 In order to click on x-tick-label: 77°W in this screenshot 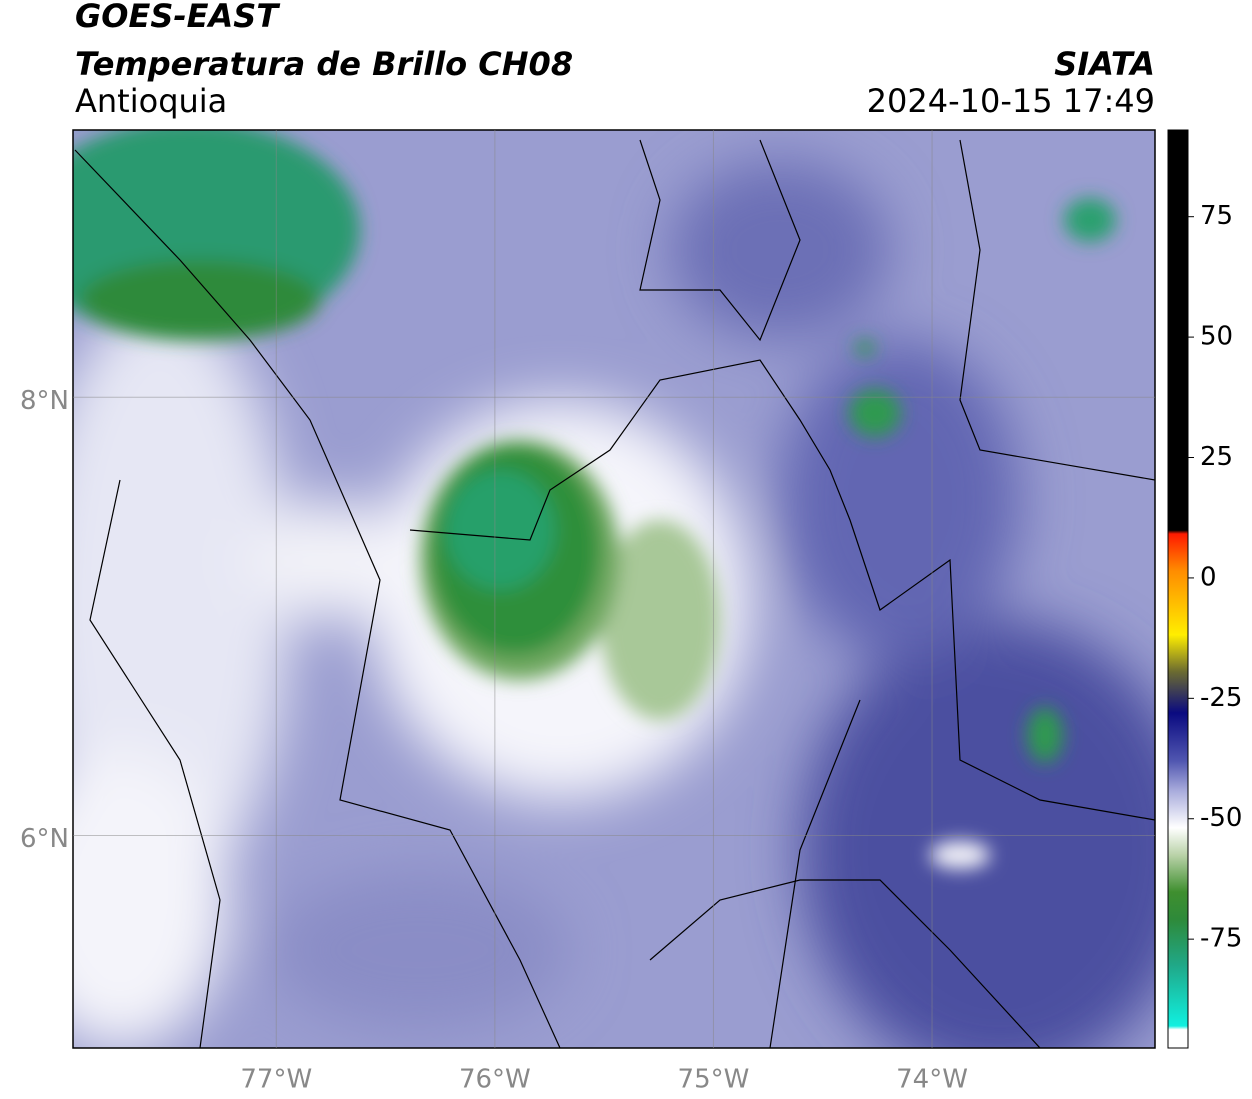, I will do `click(276, 1080)`.